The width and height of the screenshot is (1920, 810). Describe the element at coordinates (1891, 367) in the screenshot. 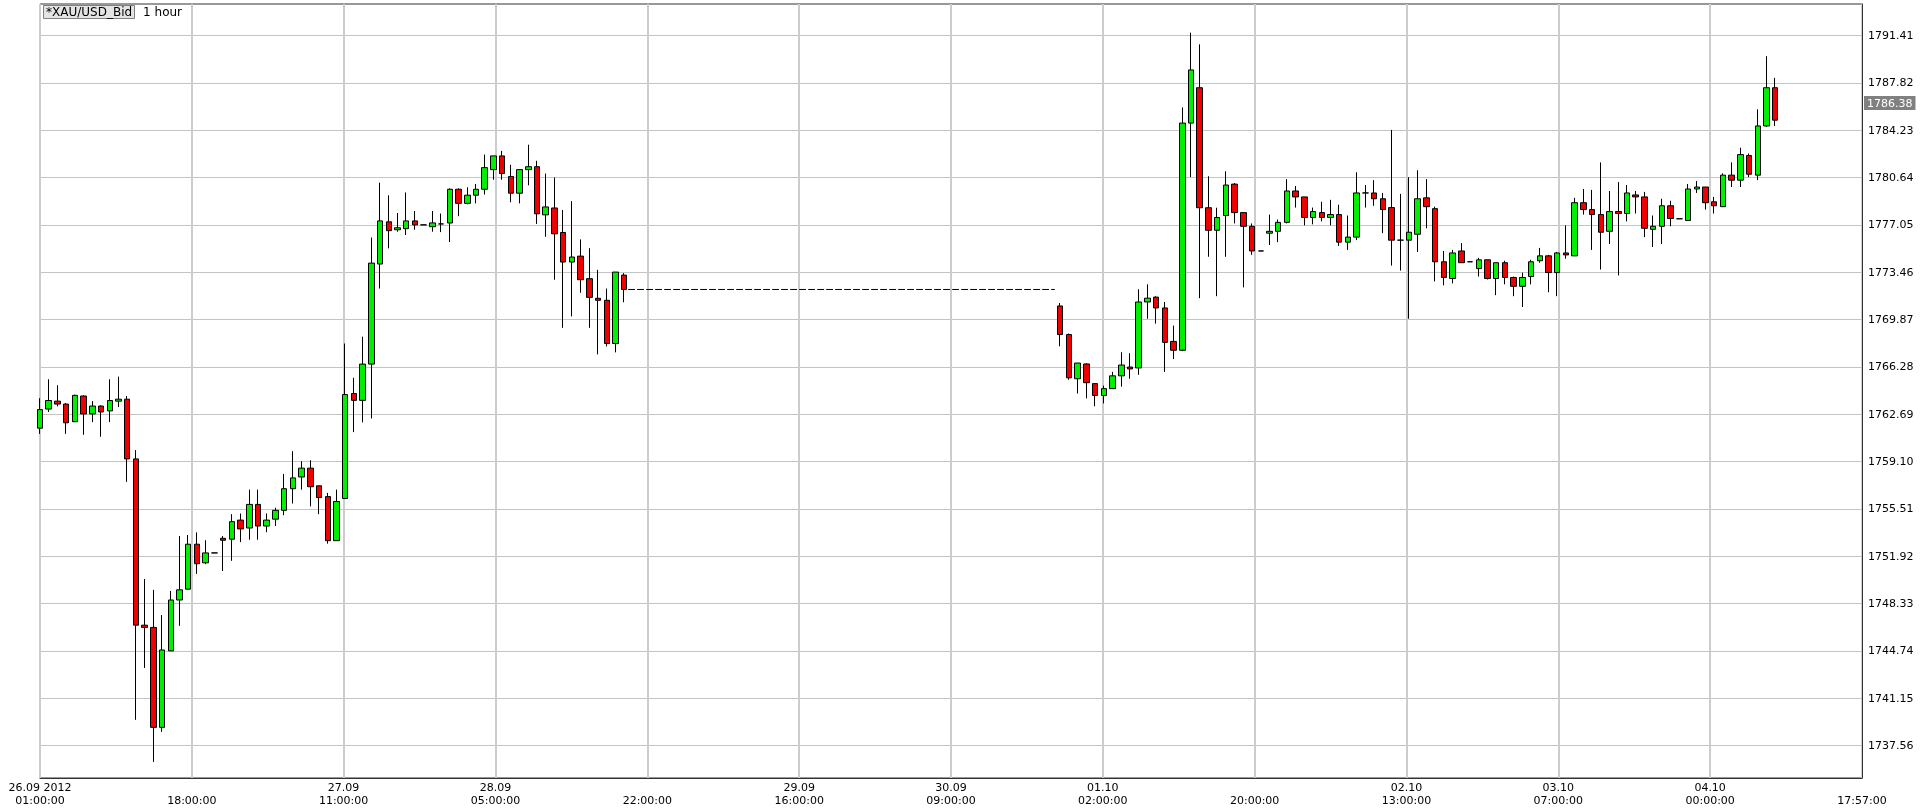

I see `y-tick-label: 1766.28` at that location.